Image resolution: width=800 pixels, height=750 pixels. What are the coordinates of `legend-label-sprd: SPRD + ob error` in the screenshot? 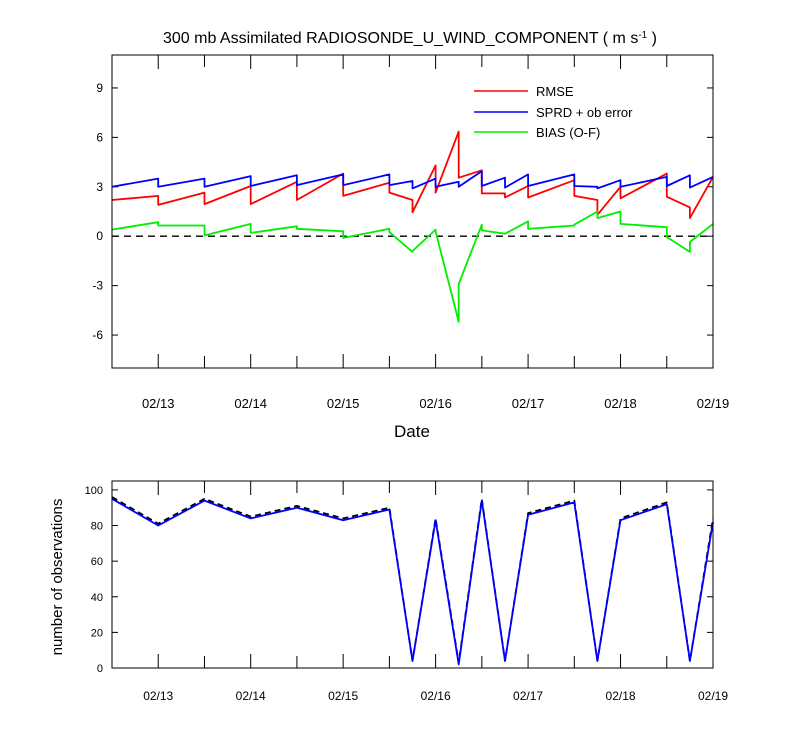 It's located at (584, 112).